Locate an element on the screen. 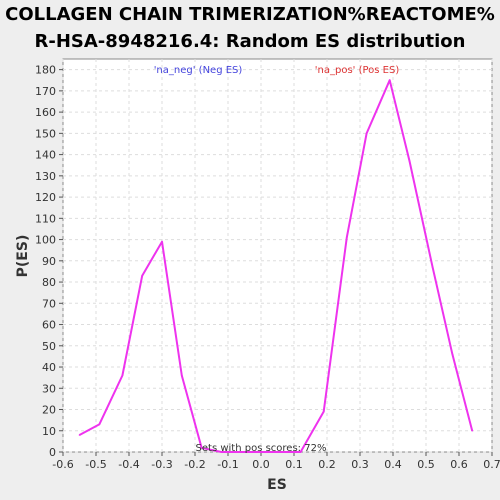  x-axis-label: ES is located at coordinates (277, 485).